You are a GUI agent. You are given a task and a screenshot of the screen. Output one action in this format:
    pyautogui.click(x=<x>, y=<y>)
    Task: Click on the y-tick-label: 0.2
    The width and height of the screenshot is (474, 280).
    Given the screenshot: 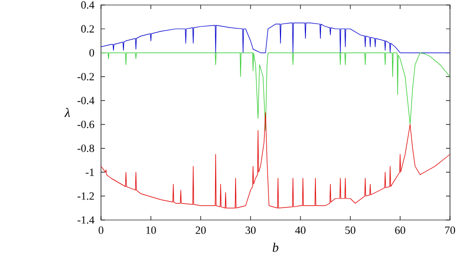 What is the action you would take?
    pyautogui.click(x=87, y=29)
    